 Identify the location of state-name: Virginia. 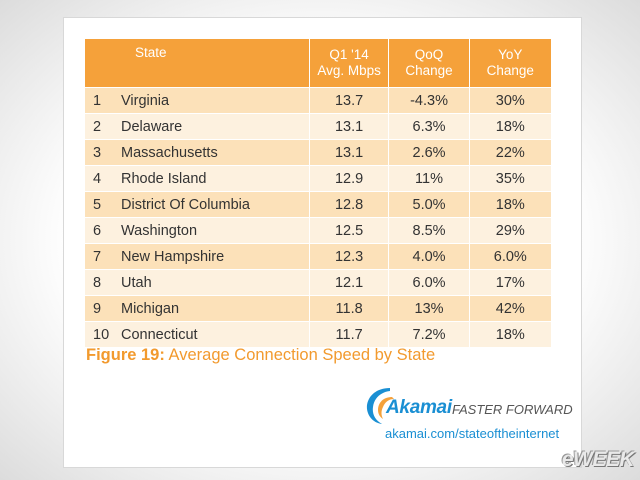
(145, 100).